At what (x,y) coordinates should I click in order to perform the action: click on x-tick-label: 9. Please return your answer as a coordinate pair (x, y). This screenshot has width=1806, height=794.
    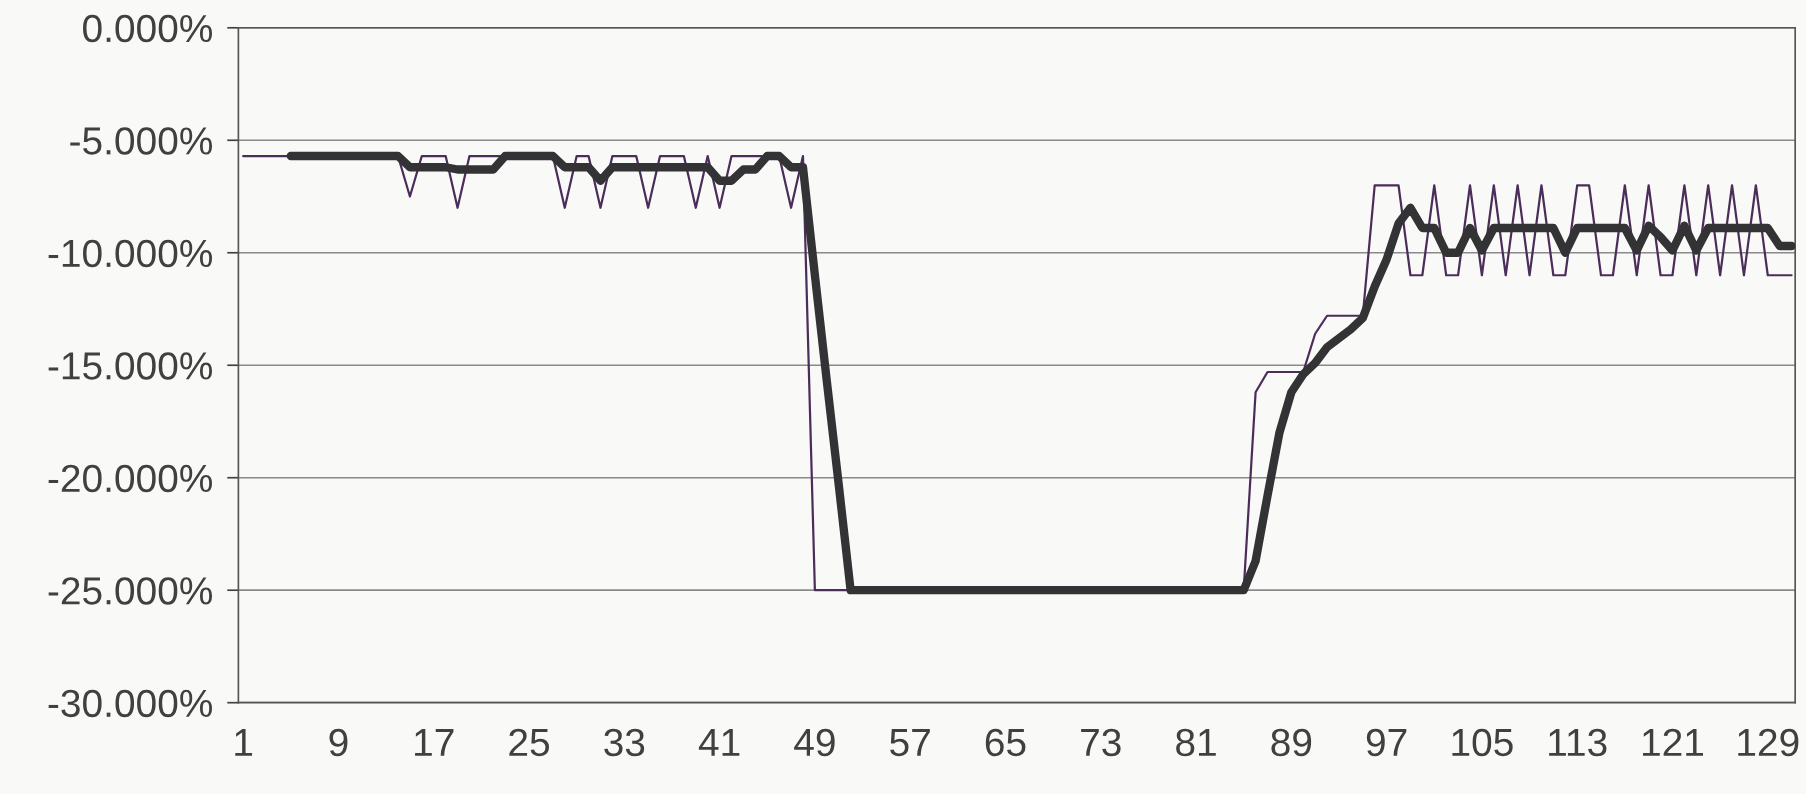
    Looking at the image, I should click on (338, 742).